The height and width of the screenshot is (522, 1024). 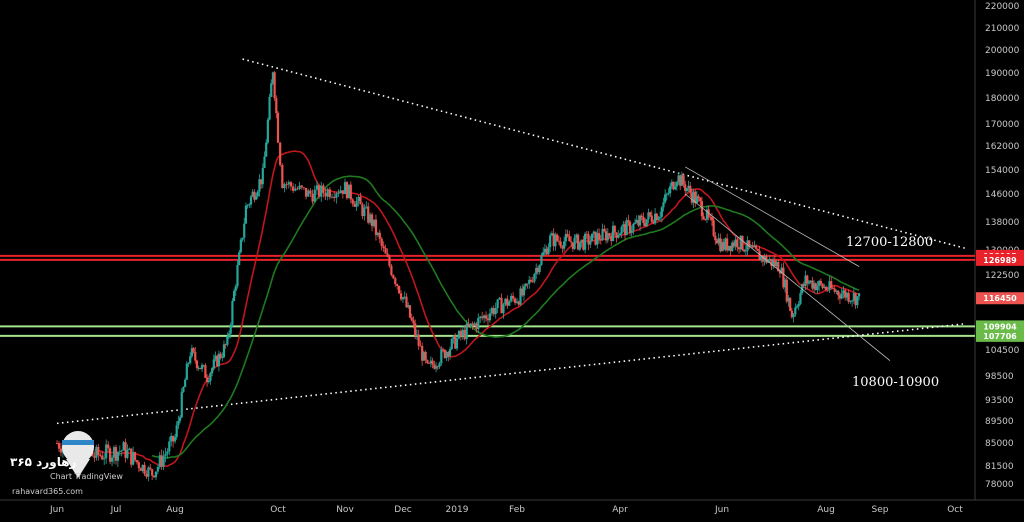 What do you see at coordinates (1002, 29) in the screenshot?
I see `y-tick-label: 210000` at bounding box center [1002, 29].